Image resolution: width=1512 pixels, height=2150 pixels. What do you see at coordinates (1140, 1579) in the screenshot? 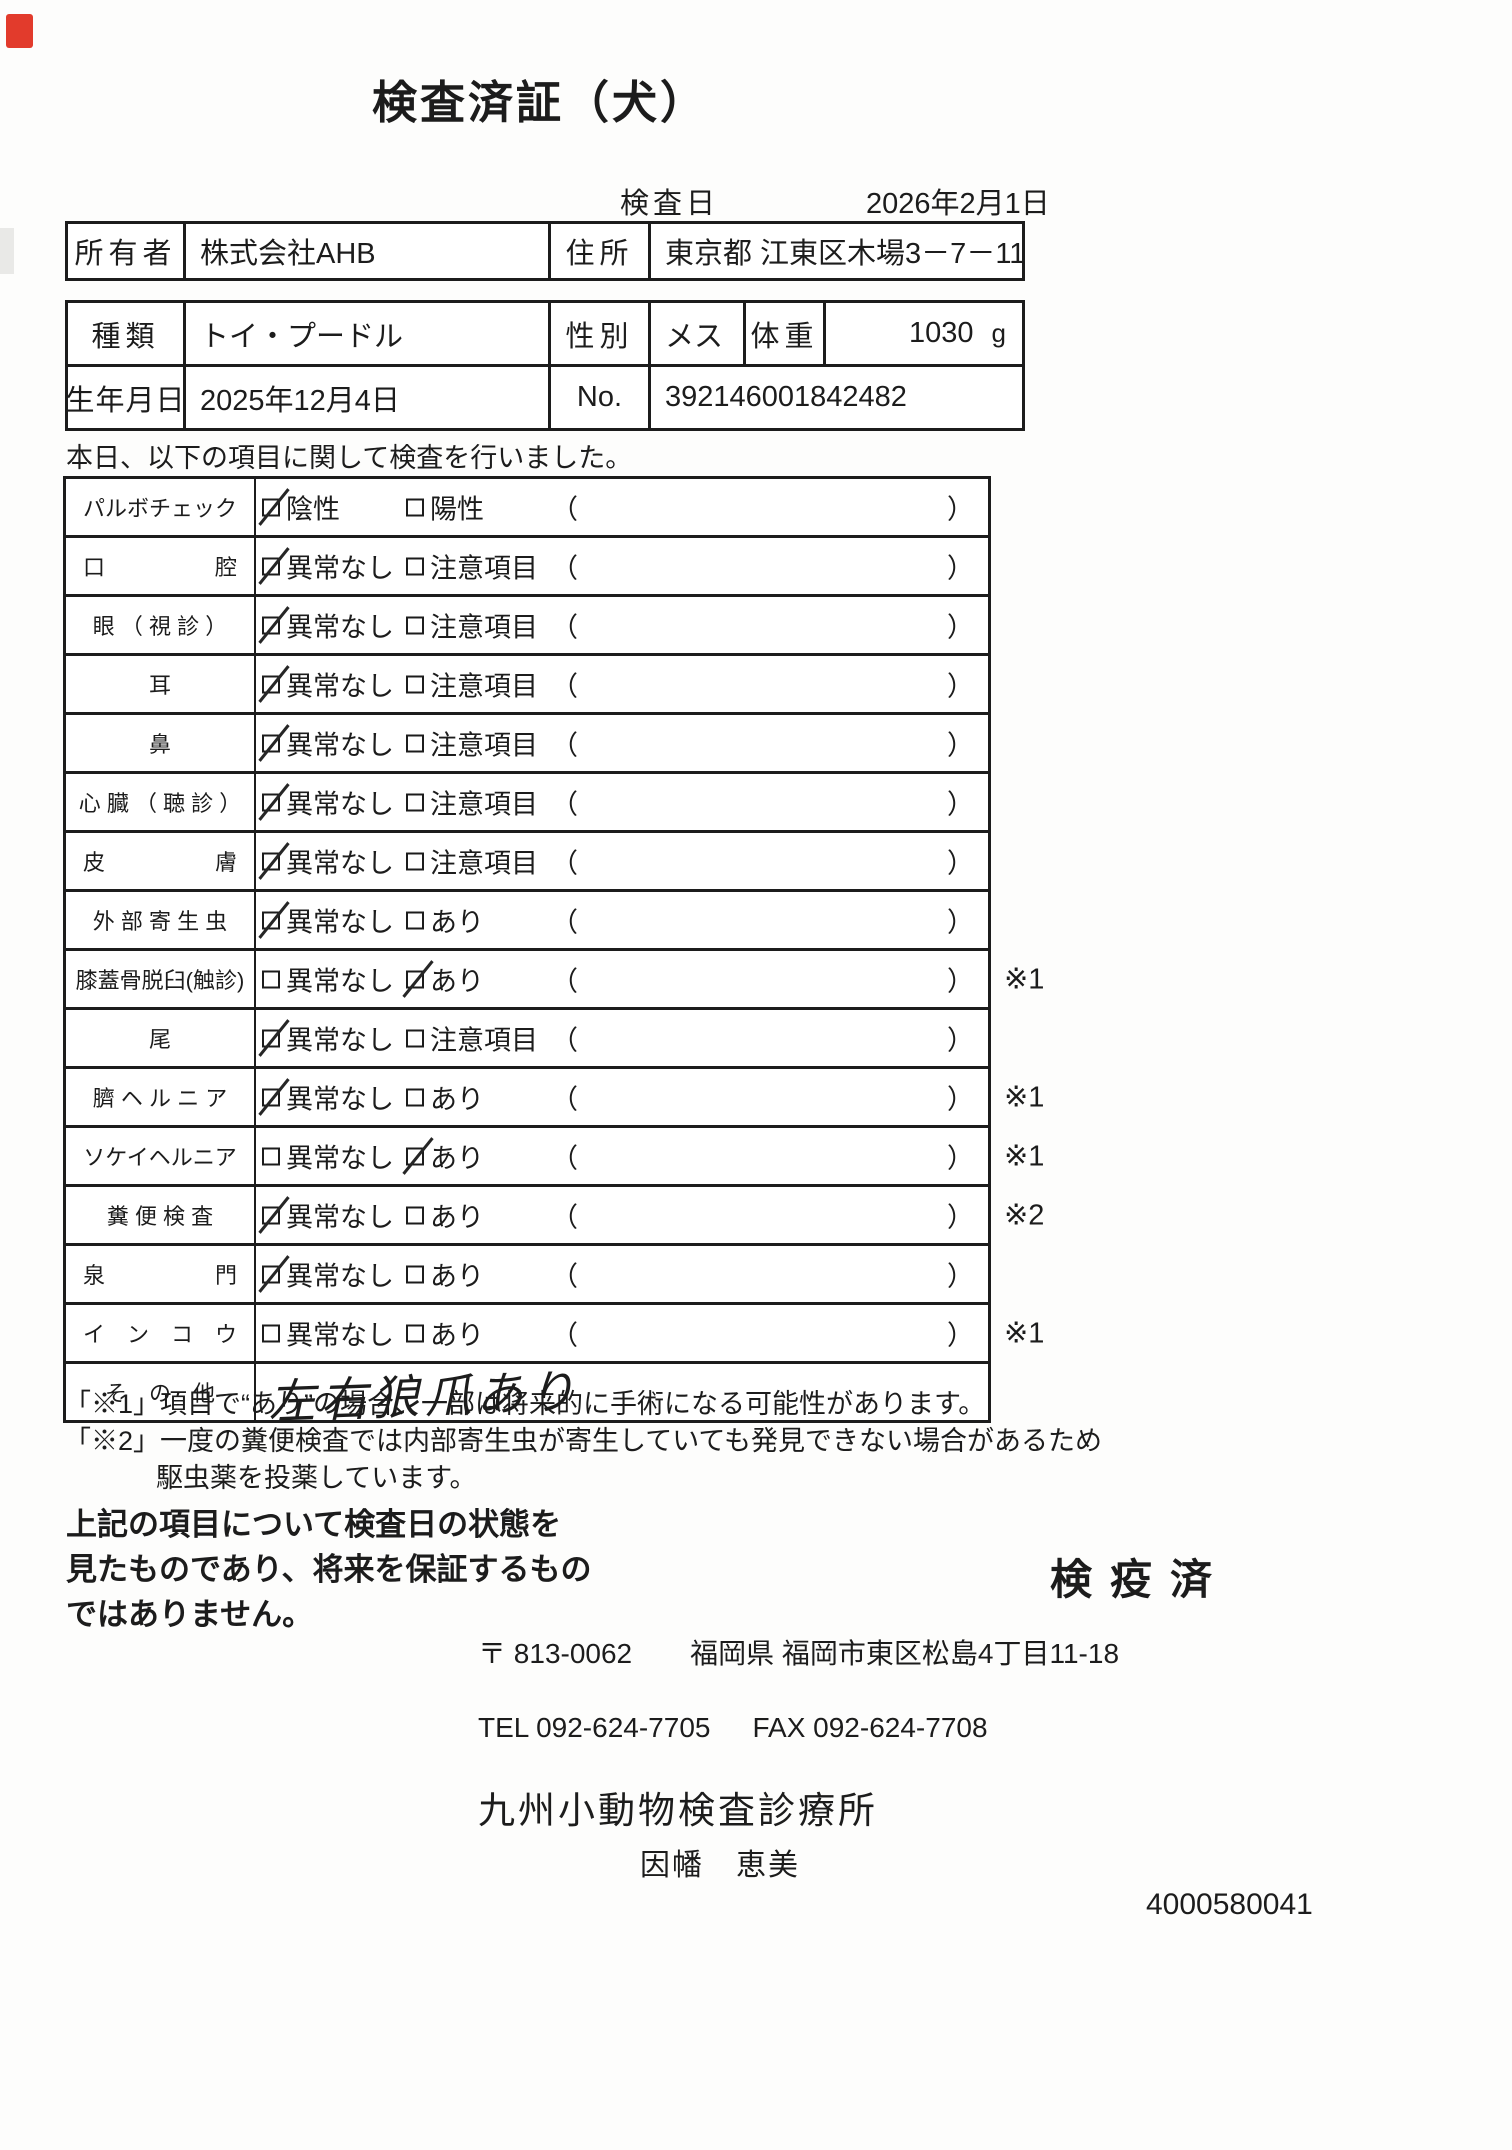
I see `quarantine-stamp: 検疫済` at bounding box center [1140, 1579].